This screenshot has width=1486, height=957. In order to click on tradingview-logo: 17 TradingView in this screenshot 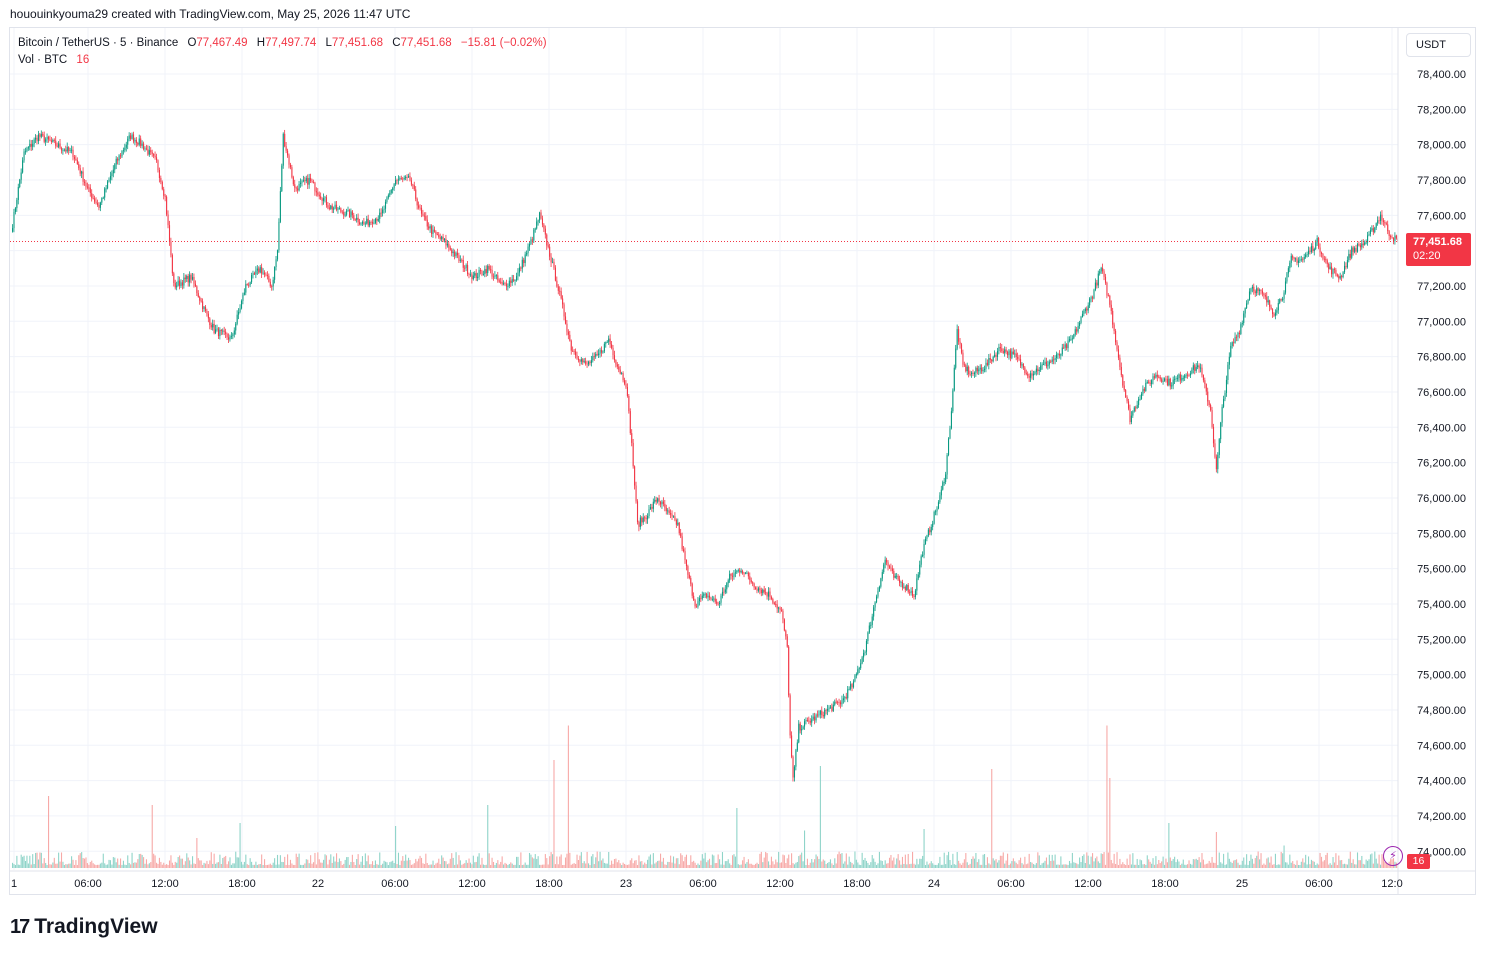, I will do `click(84, 927)`.